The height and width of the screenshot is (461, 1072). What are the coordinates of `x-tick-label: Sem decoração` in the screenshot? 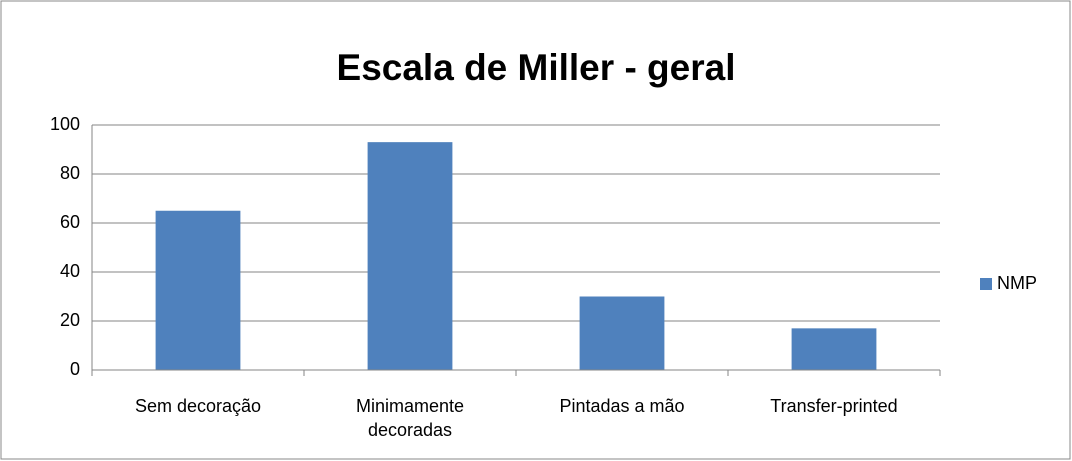 It's located at (198, 406).